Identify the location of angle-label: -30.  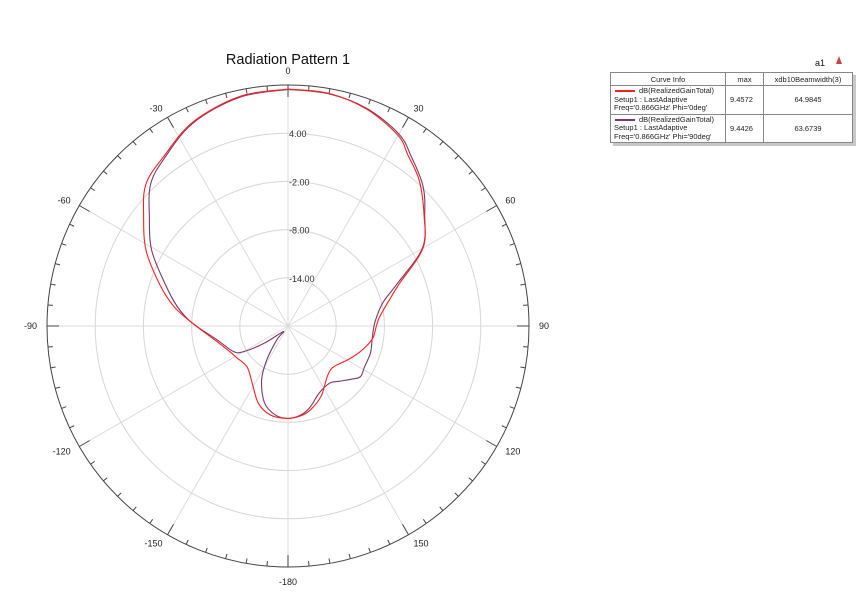
(155, 109).